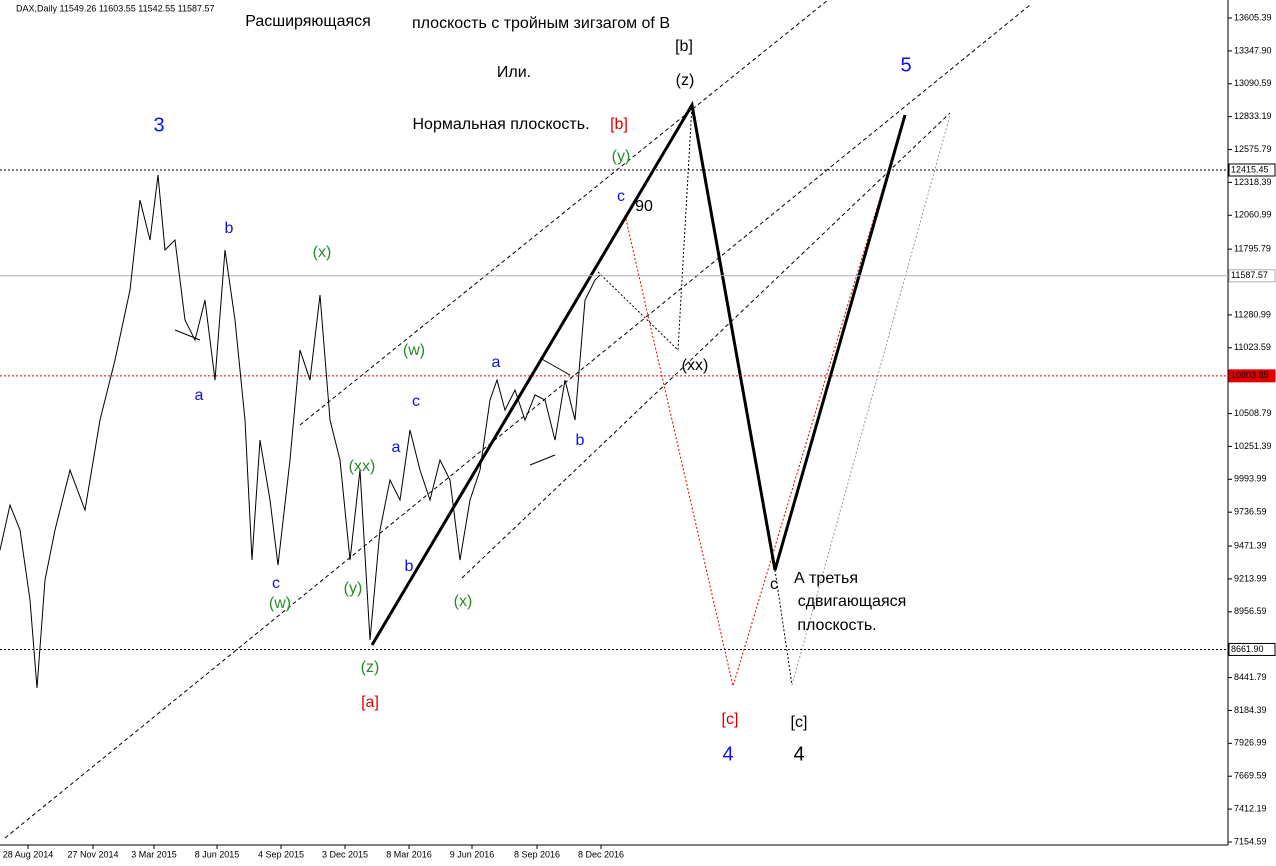  I want to click on level-label: 12415.45, so click(1250, 169).